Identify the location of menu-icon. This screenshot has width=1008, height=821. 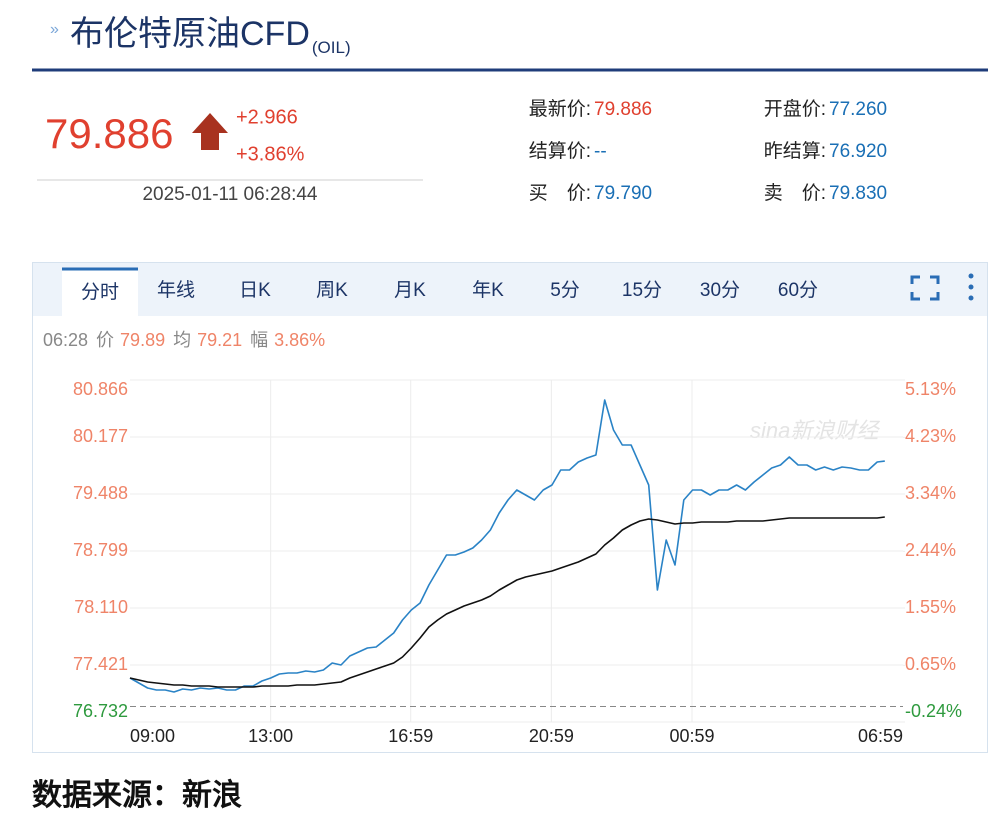
(971, 287).